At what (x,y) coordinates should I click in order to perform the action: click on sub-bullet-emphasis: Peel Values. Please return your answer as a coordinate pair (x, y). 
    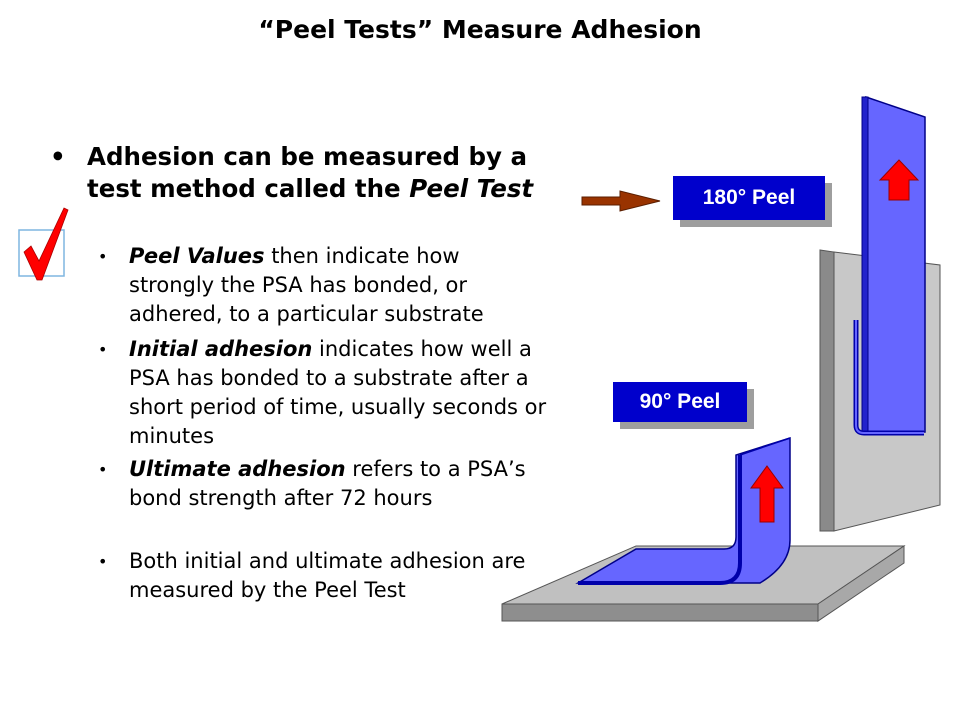
    Looking at the image, I should click on (197, 256).